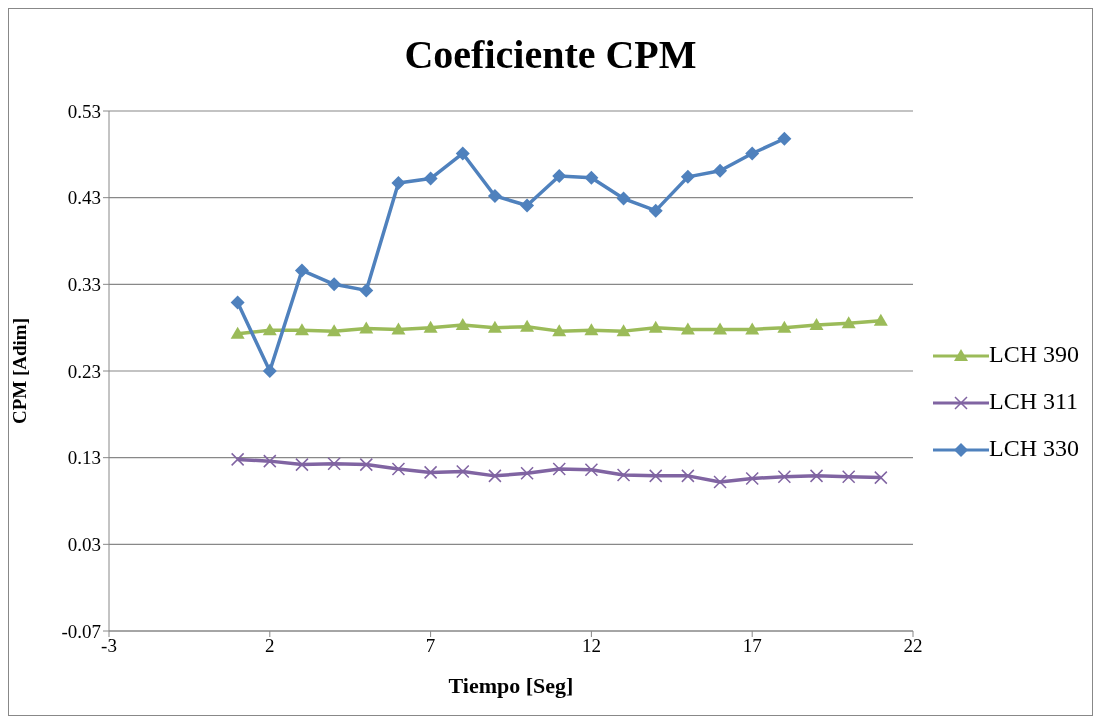 This screenshot has height=724, width=1101. Describe the element at coordinates (81, 631) in the screenshot. I see `y-tick-label: -0.07` at that location.